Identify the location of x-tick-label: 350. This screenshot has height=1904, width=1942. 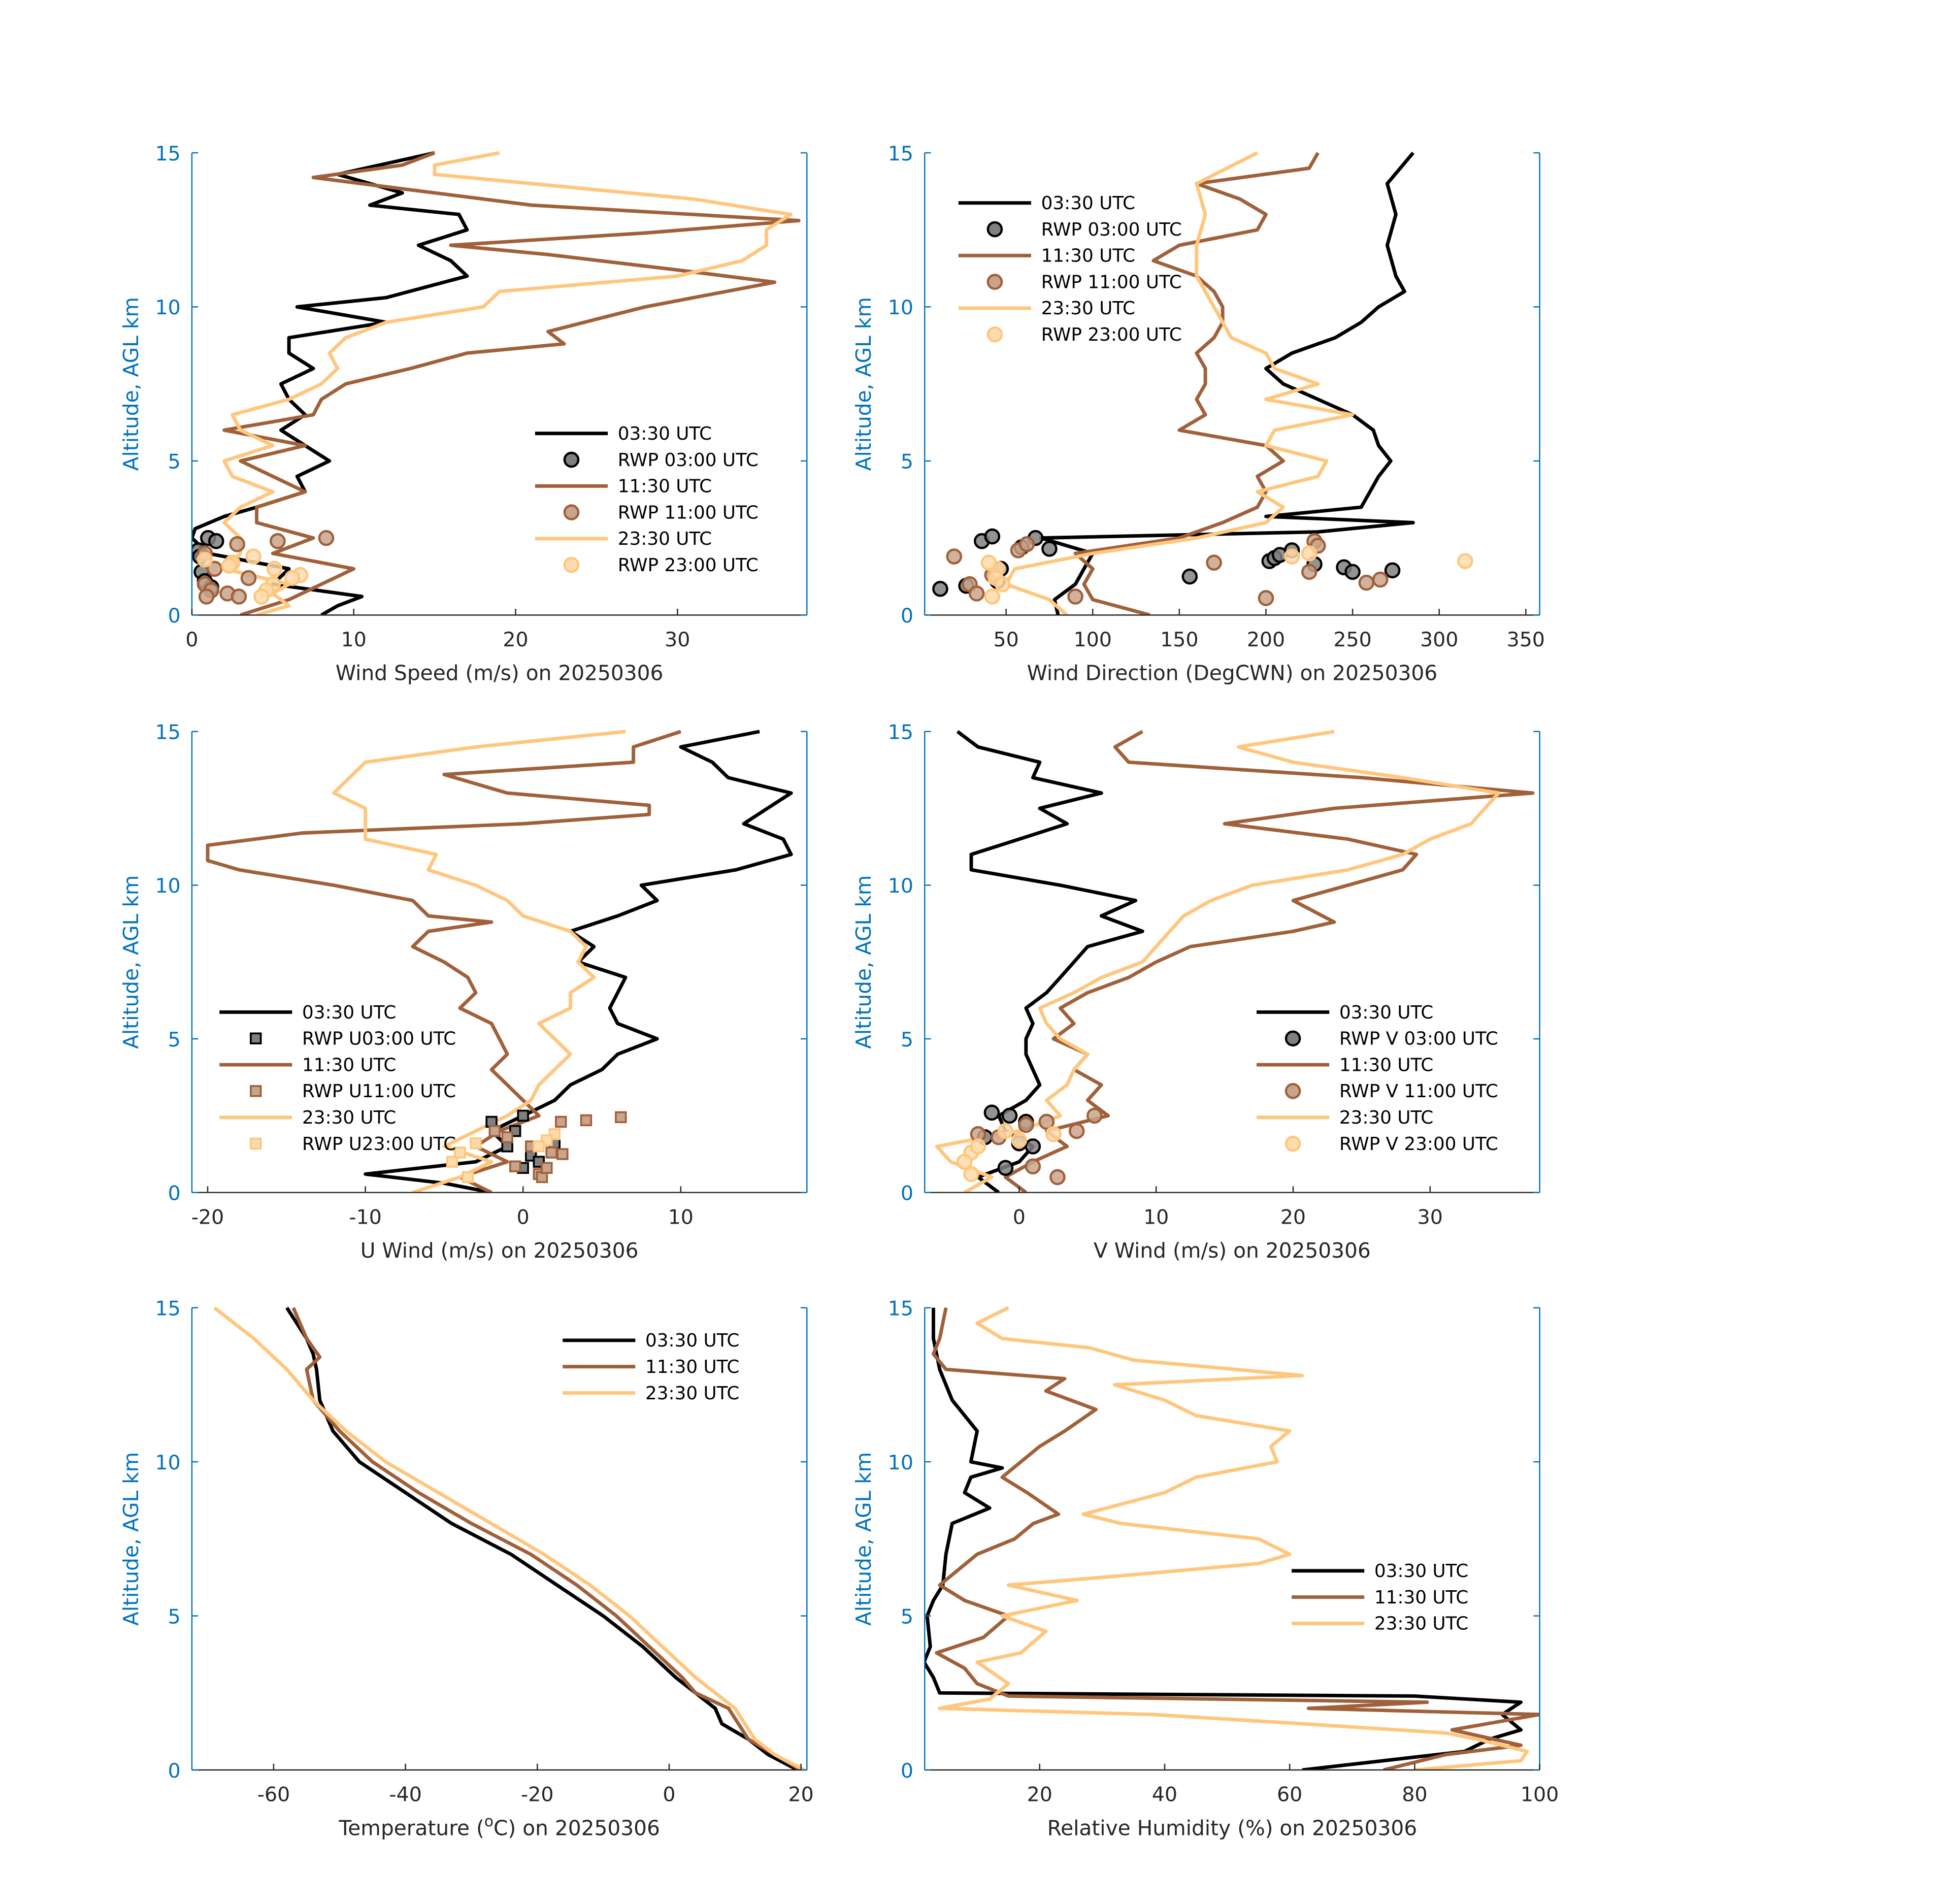
(1526, 639).